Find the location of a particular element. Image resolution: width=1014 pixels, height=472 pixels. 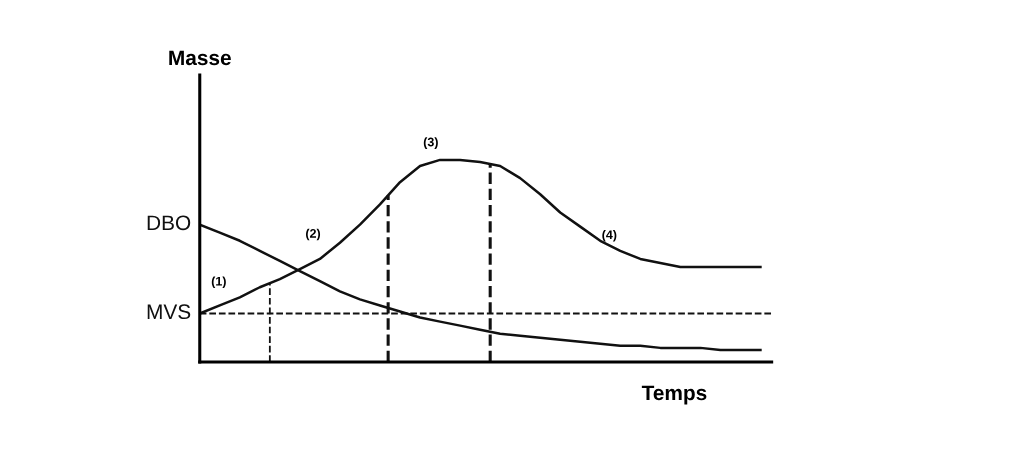

series-label: MVS is located at coordinates (169, 312).